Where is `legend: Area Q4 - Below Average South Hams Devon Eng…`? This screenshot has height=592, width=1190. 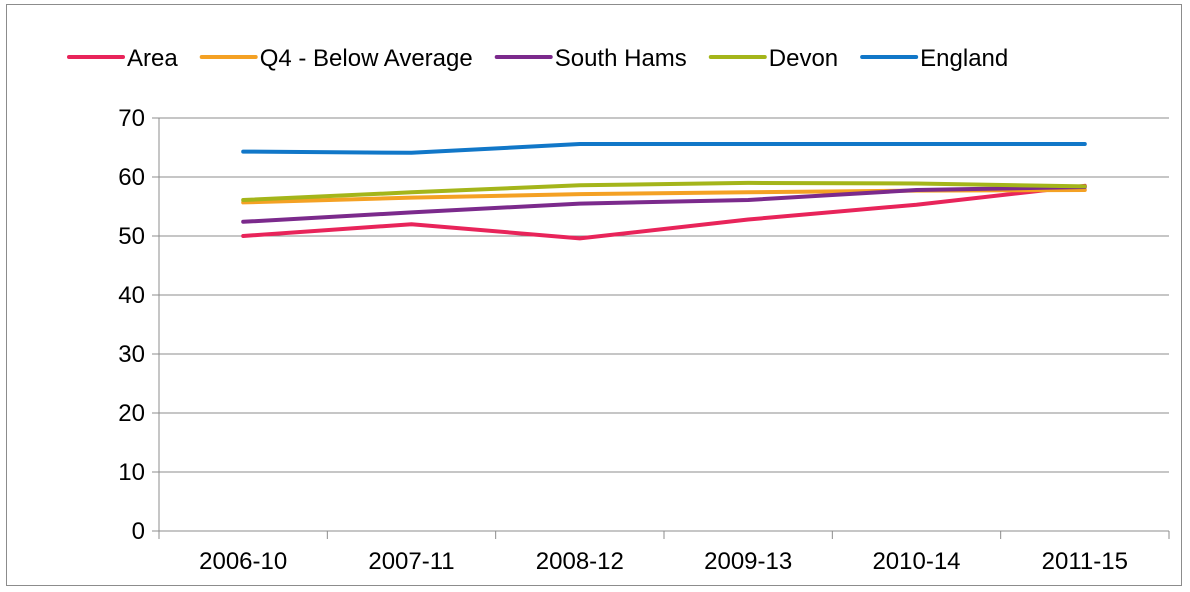 legend: Area Q4 - Below Average South Hams Devon Eng… is located at coordinates (537, 58).